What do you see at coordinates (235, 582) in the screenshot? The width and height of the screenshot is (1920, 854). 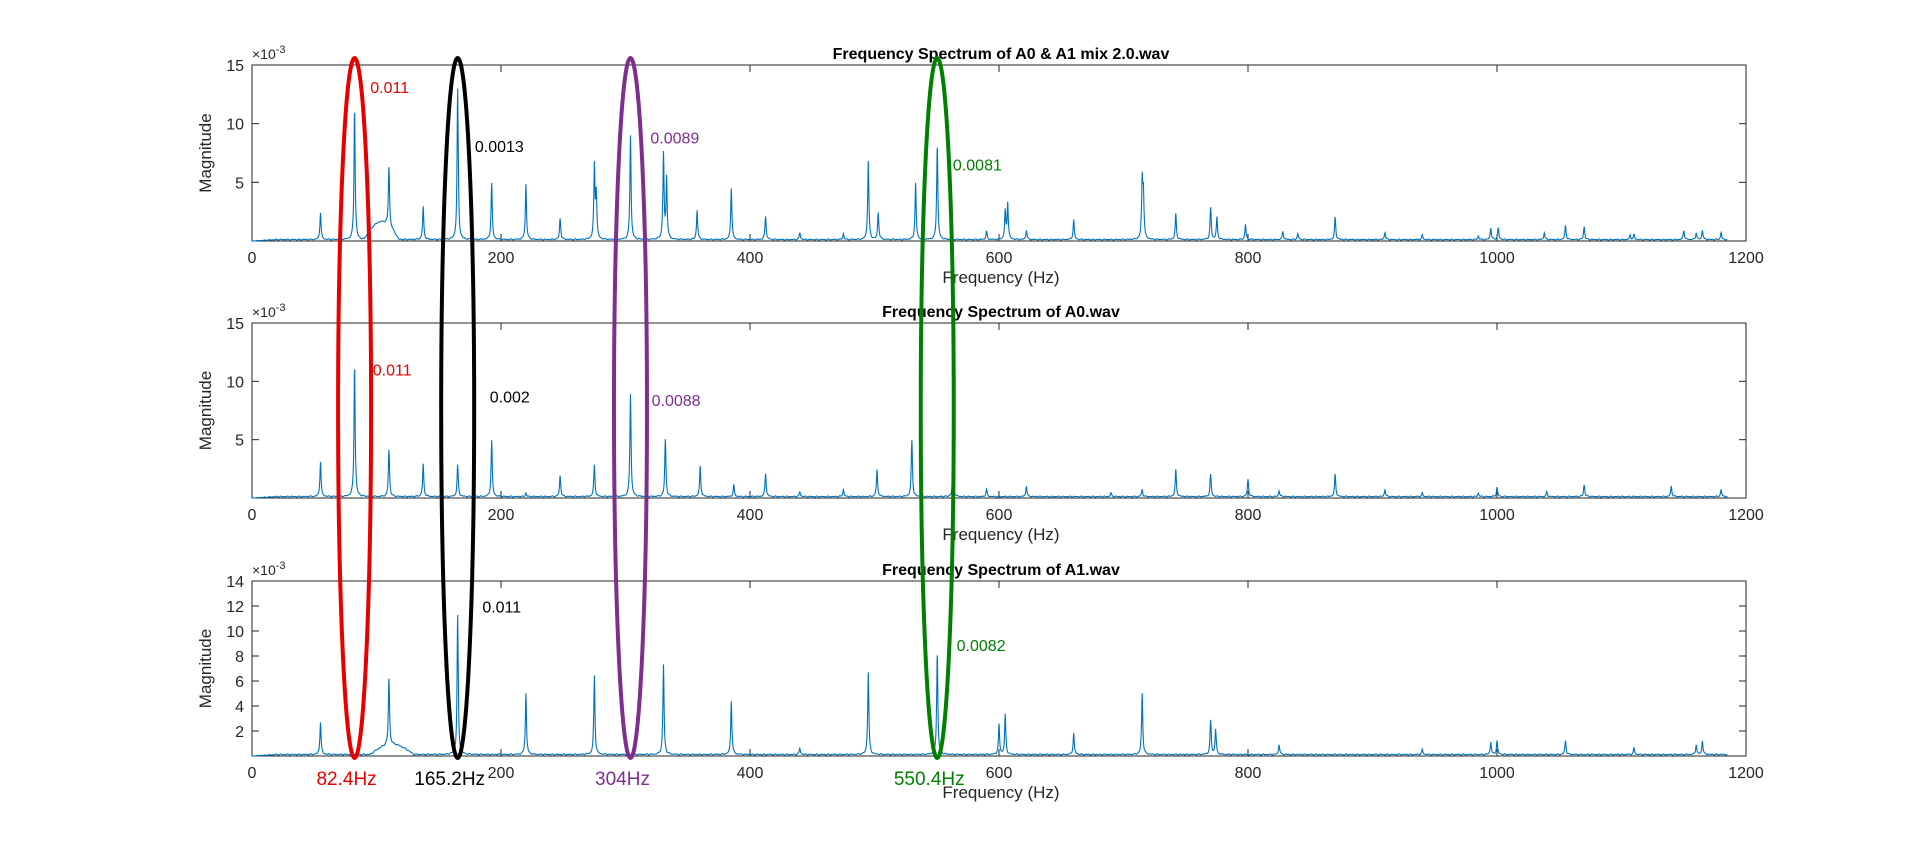 I see `y-tick-label: 14` at bounding box center [235, 582].